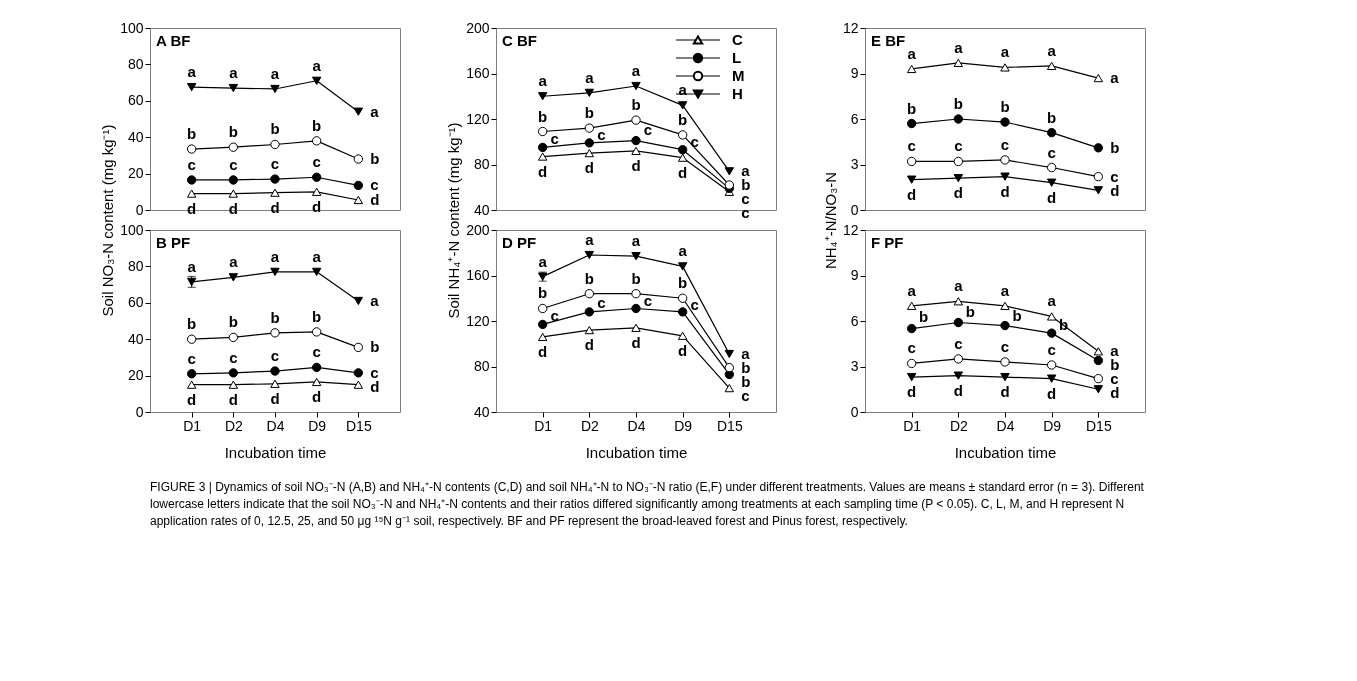  What do you see at coordinates (519, 242) in the screenshot?
I see `chart-title: D PF` at bounding box center [519, 242].